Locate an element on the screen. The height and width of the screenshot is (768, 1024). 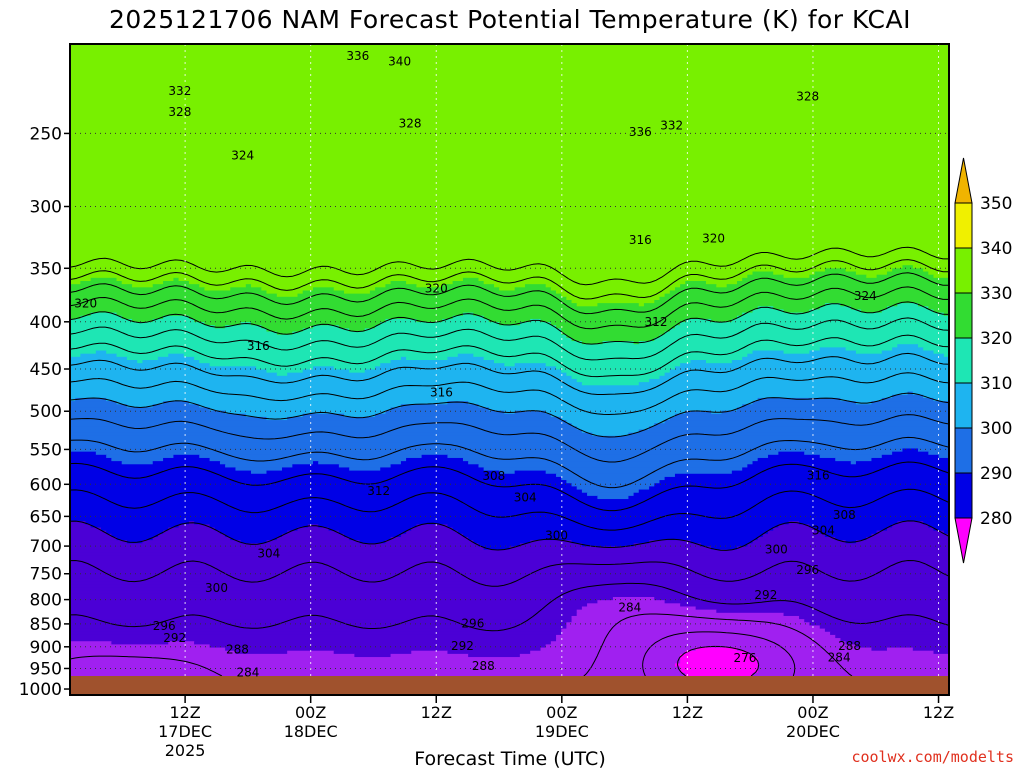
ground-band is located at coordinates (509, 685).